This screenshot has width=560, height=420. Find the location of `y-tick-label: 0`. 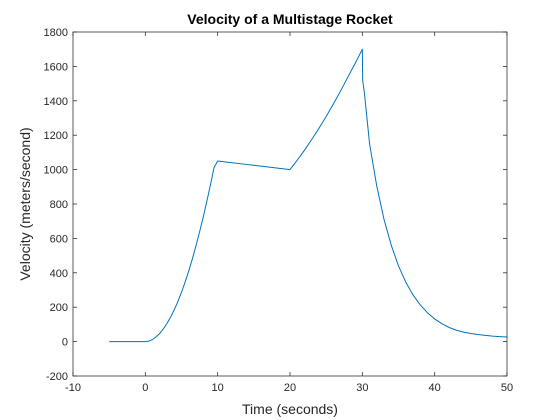

y-tick-label: 0 is located at coordinates (65, 343).